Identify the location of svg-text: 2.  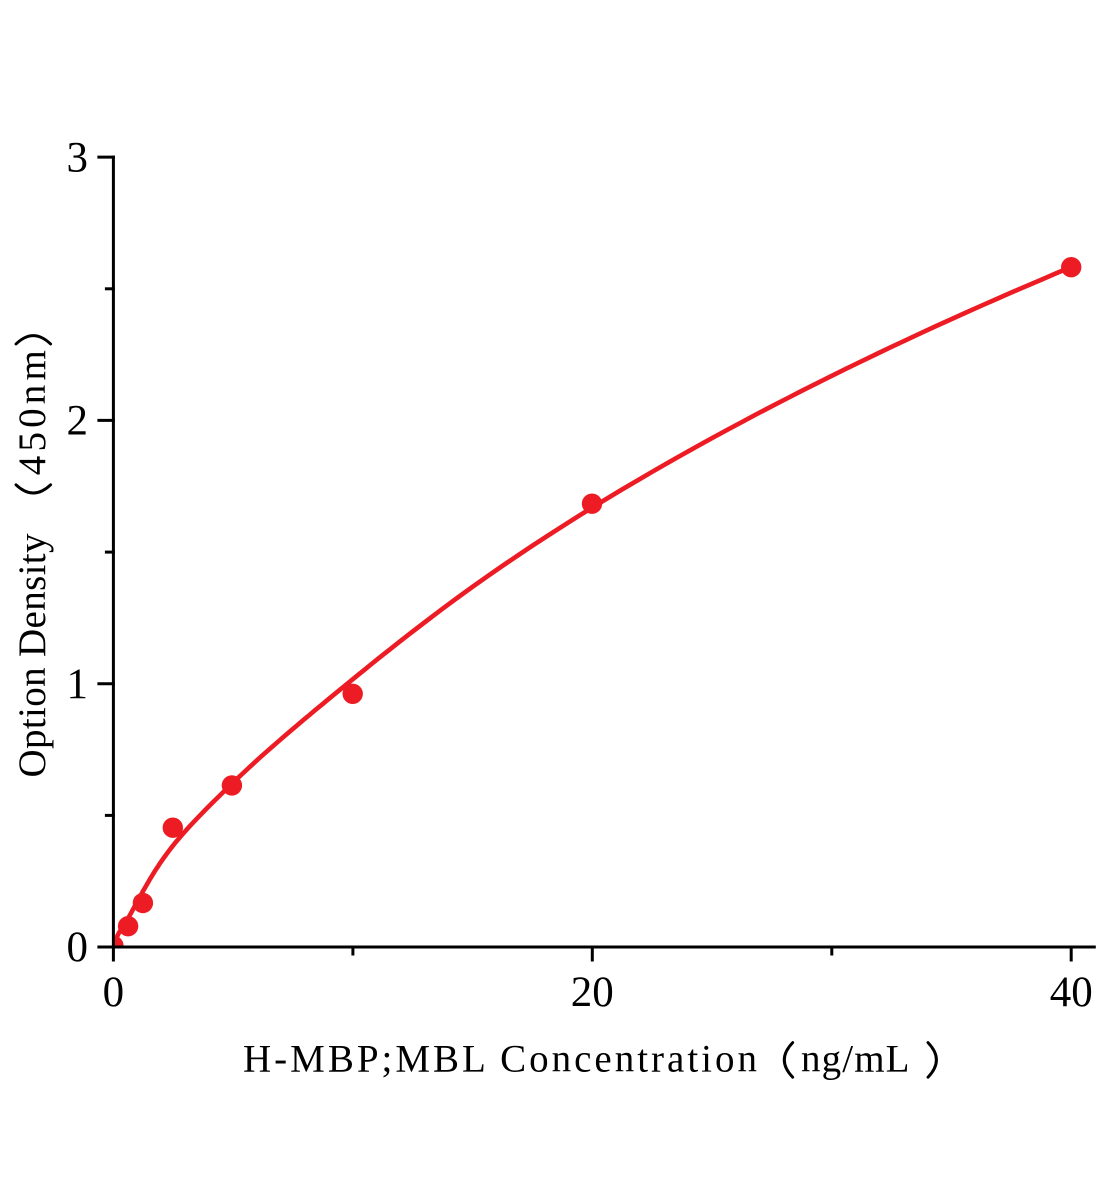
(78, 421).